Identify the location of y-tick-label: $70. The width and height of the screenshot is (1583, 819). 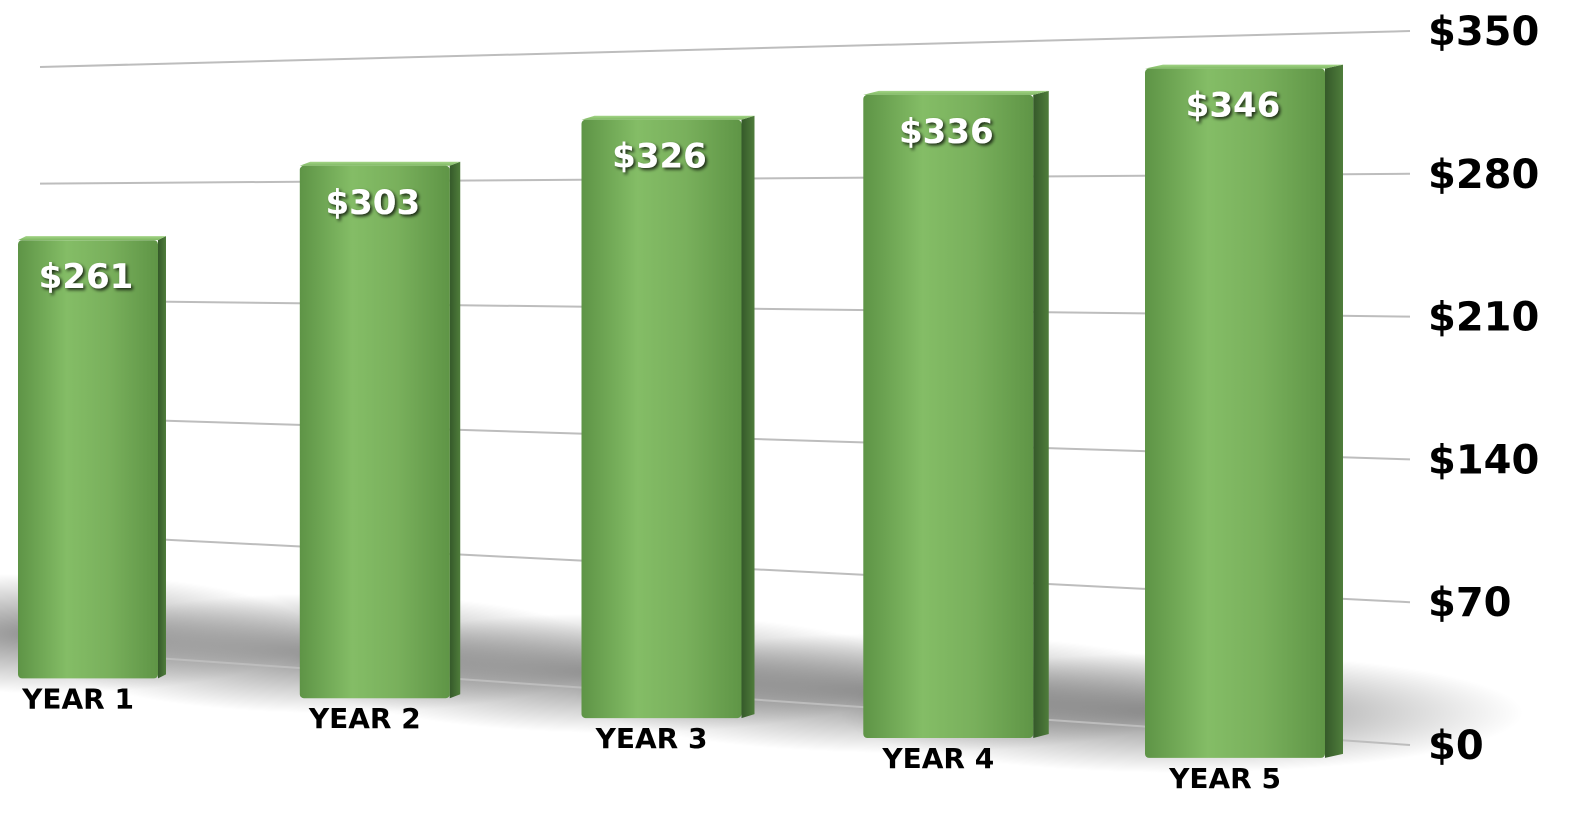
(1470, 603).